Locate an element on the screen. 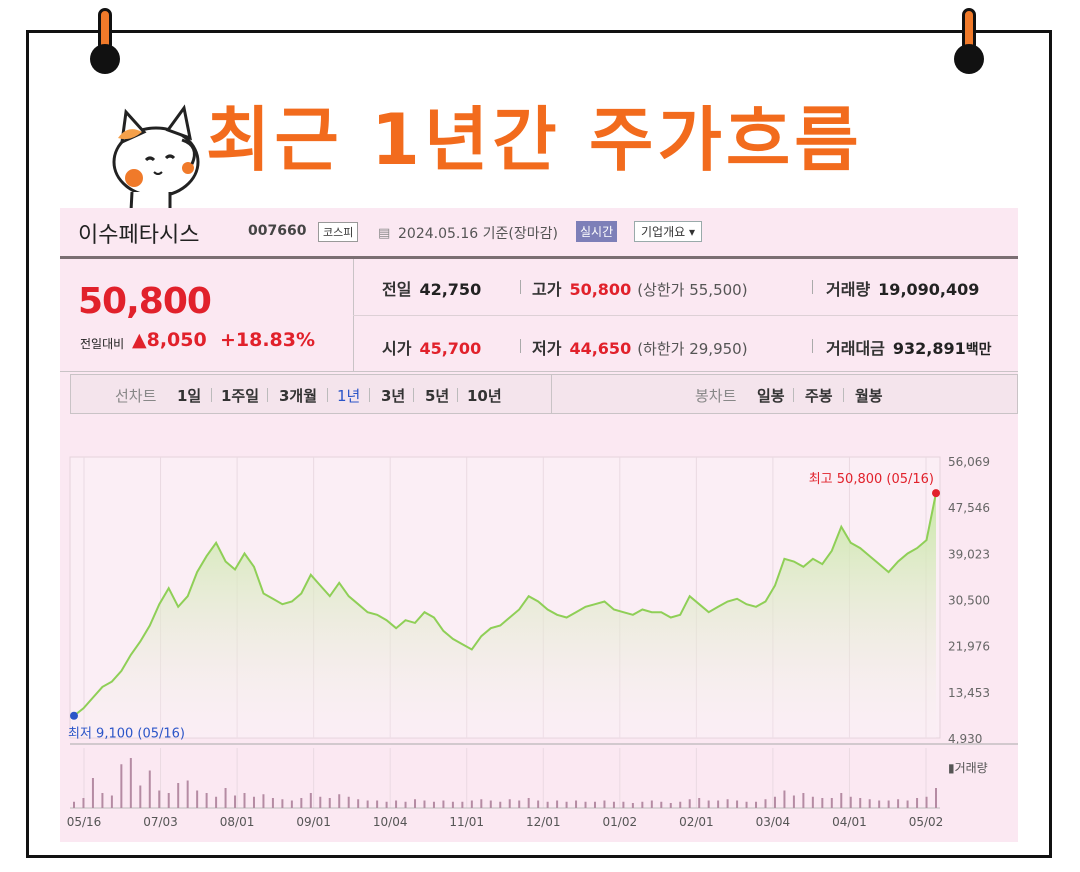 This screenshot has width=1080, height=872. page-title: 최근 1년간 주가흐름 is located at coordinates (534, 140).